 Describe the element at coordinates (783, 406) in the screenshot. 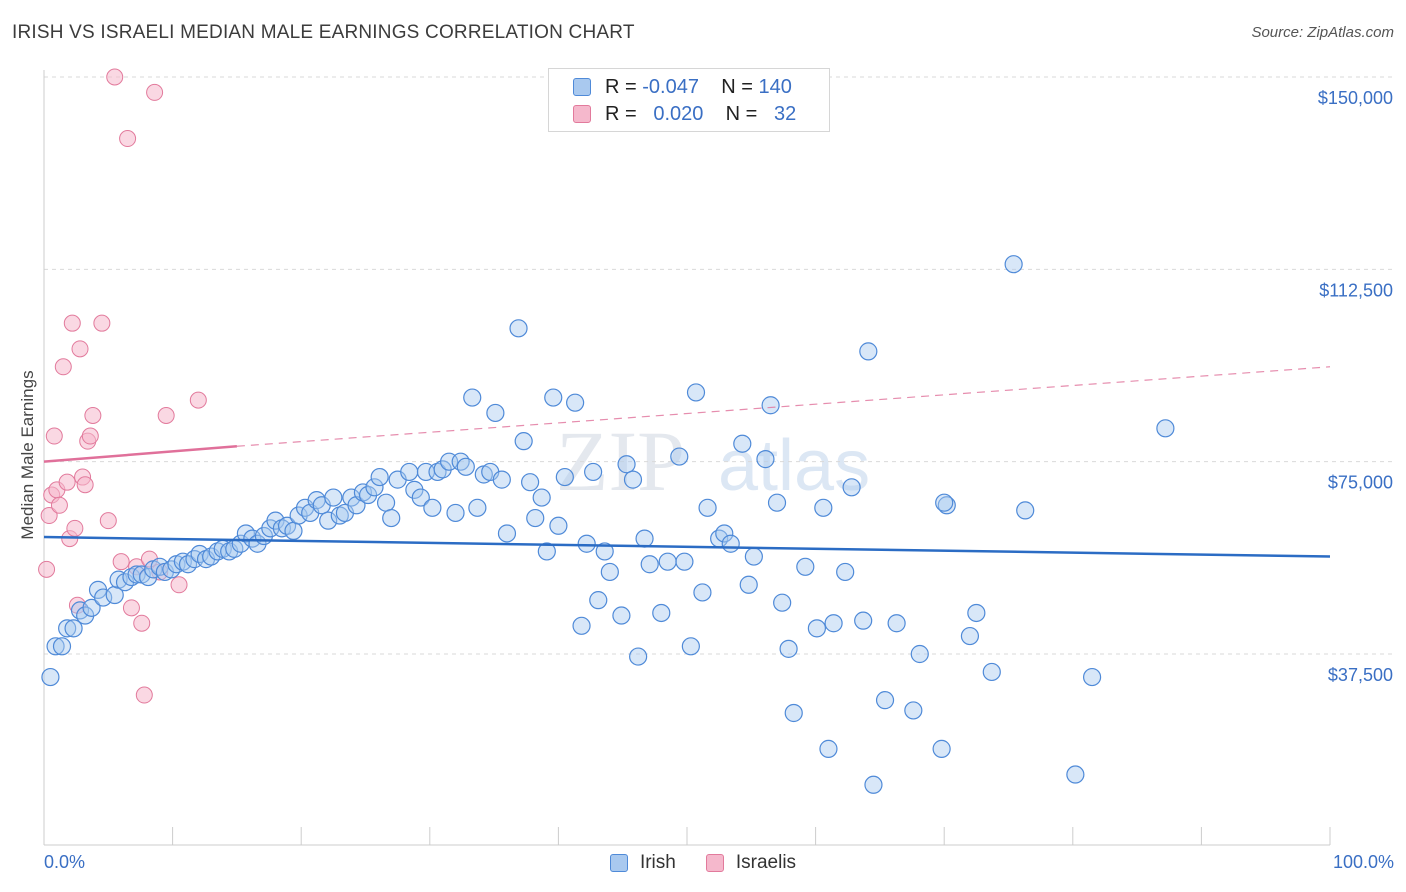

I see `israelis-trend-extension` at that location.